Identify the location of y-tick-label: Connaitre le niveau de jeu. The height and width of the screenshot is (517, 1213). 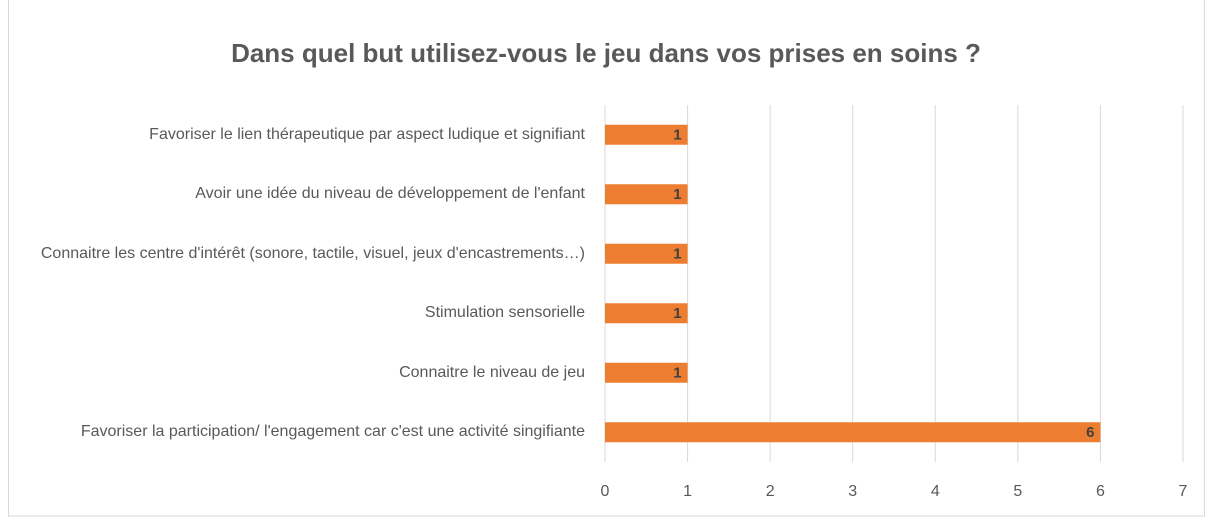
(492, 372).